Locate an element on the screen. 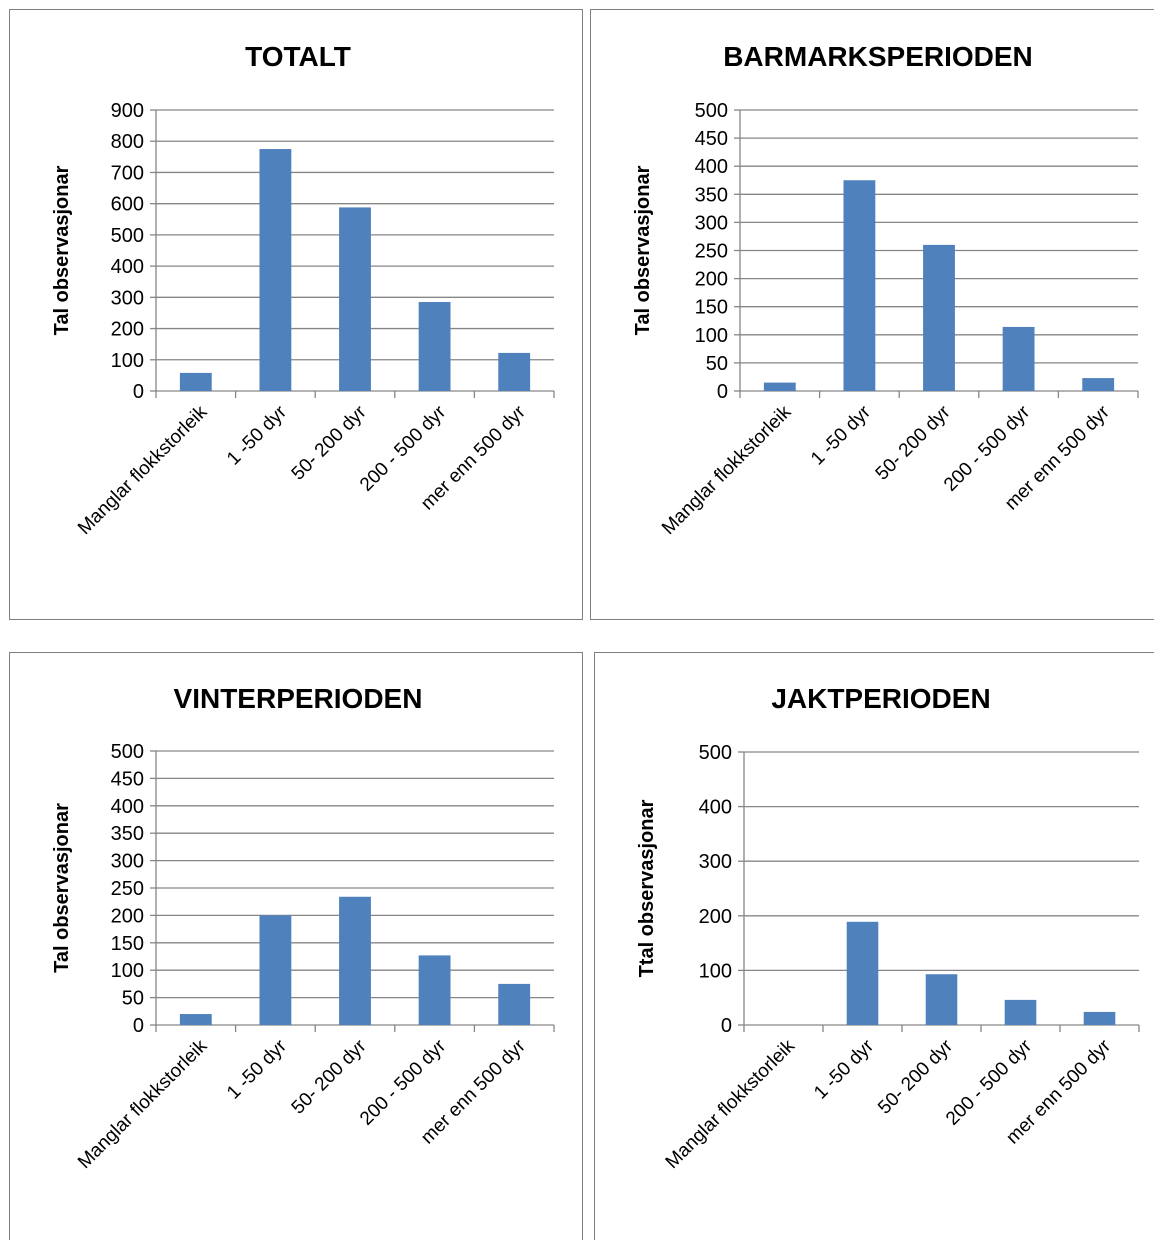  y-axis-label: Ttal observasjonar is located at coordinates (647, 888).